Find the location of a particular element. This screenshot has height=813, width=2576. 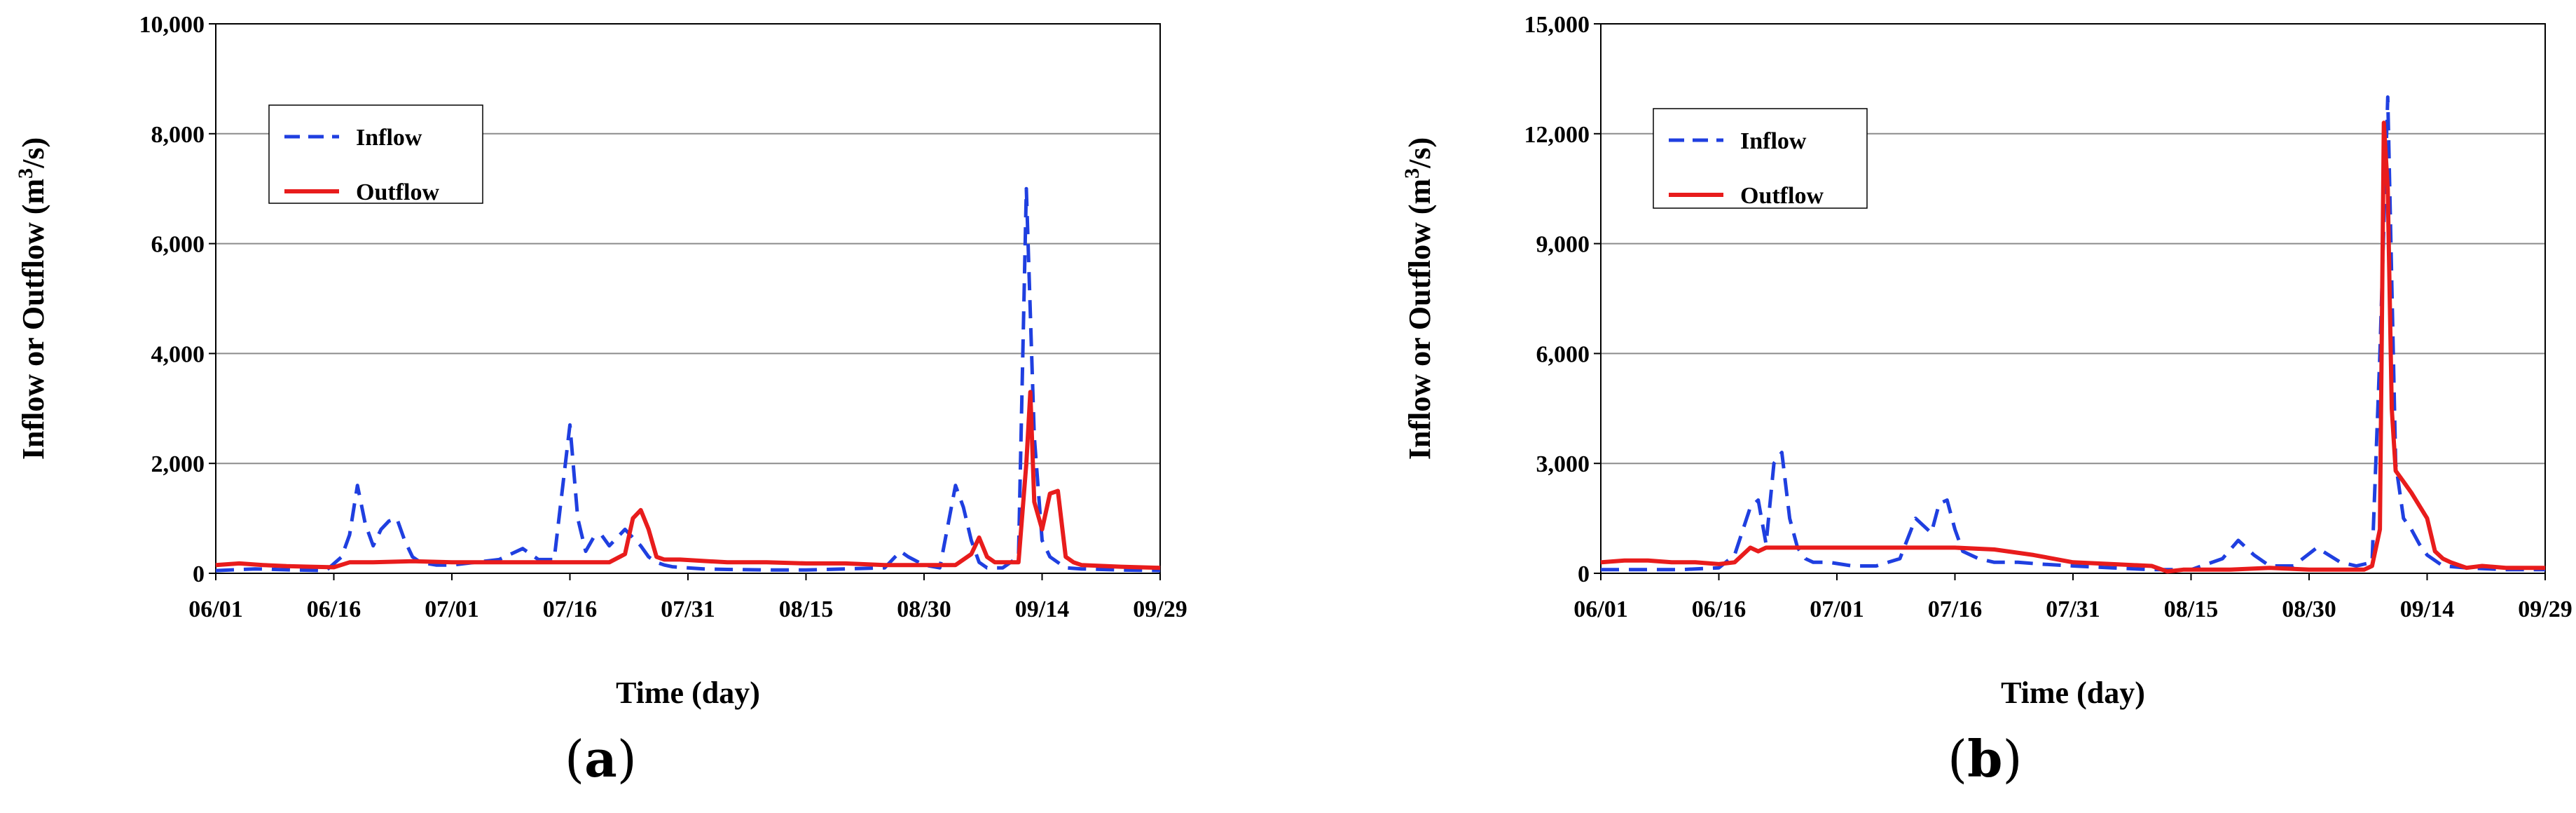

y-tick-label: 4,000 is located at coordinates (178, 354).